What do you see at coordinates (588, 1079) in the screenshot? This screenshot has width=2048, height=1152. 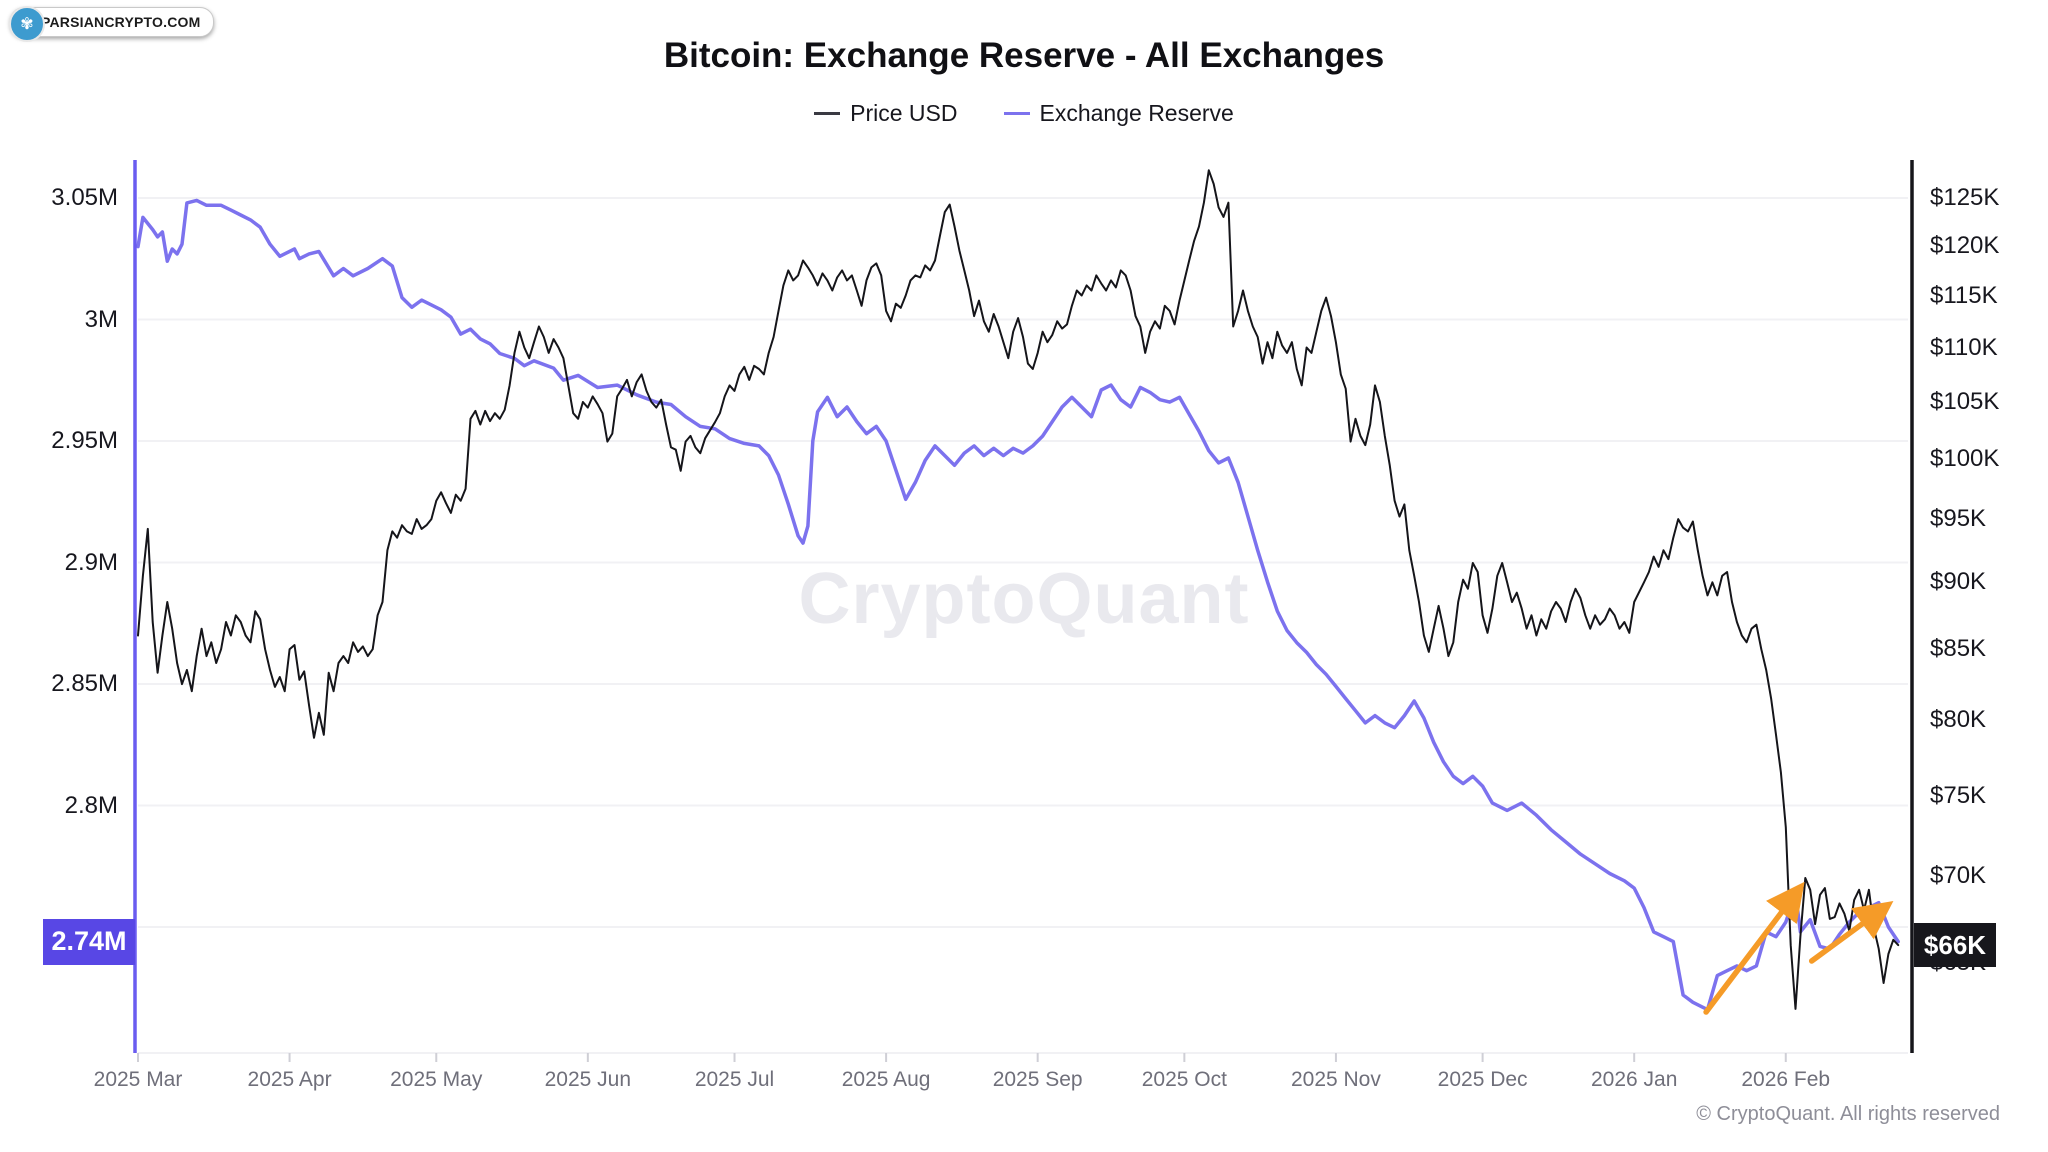 I see `x-axis-tick-label: 2025 Jun` at bounding box center [588, 1079].